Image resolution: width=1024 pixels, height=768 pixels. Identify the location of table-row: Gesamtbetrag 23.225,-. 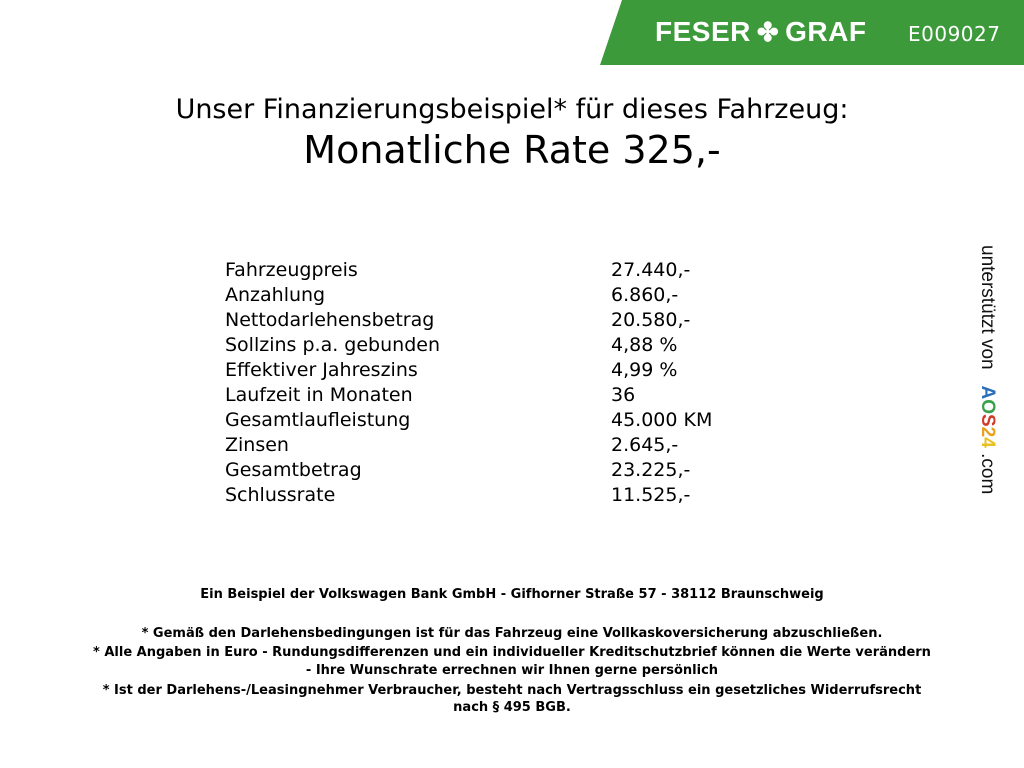
(468, 470).